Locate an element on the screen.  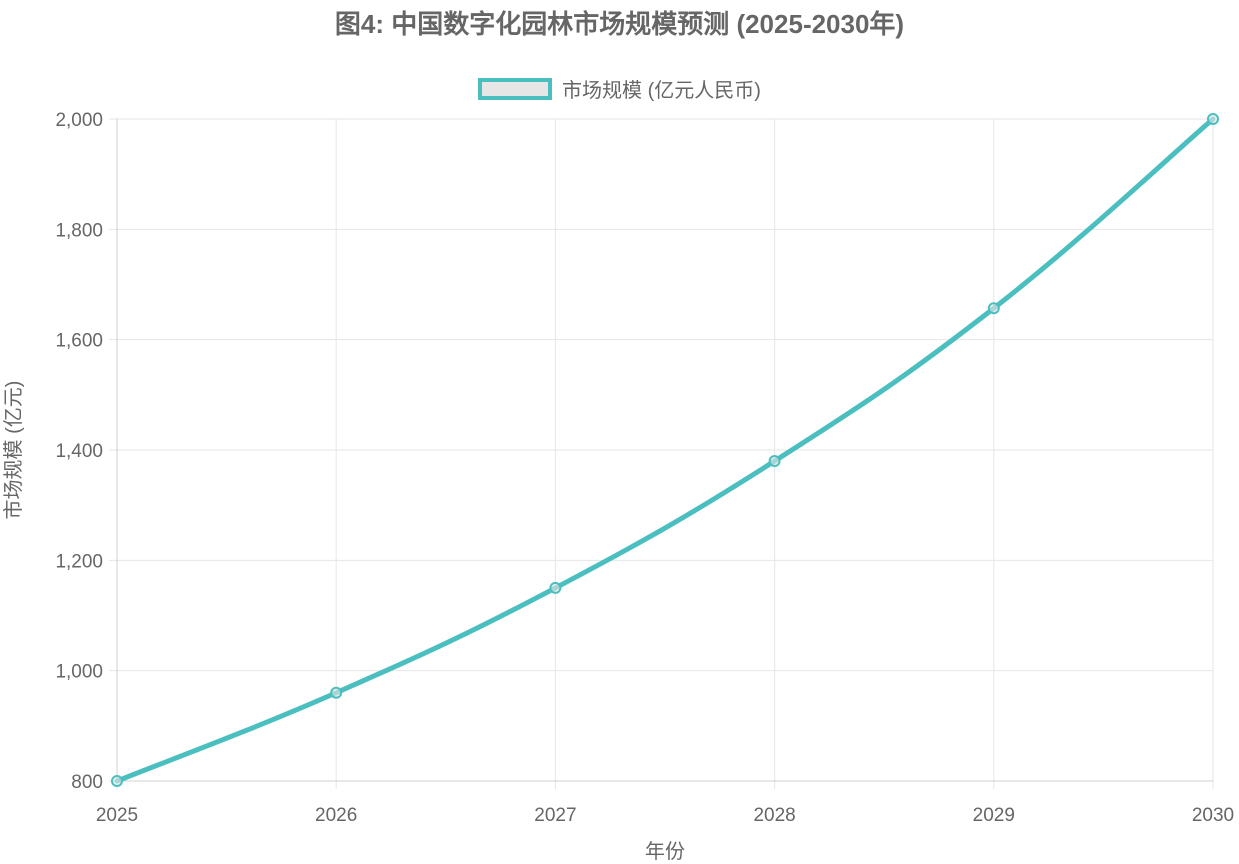
y-tick-label: 1,000 is located at coordinates (79, 672).